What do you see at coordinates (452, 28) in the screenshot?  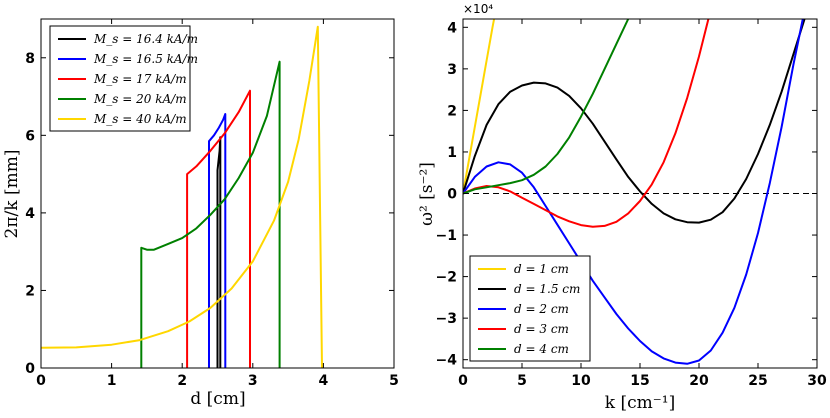 I see `right-y-tick-label: 4` at bounding box center [452, 28].